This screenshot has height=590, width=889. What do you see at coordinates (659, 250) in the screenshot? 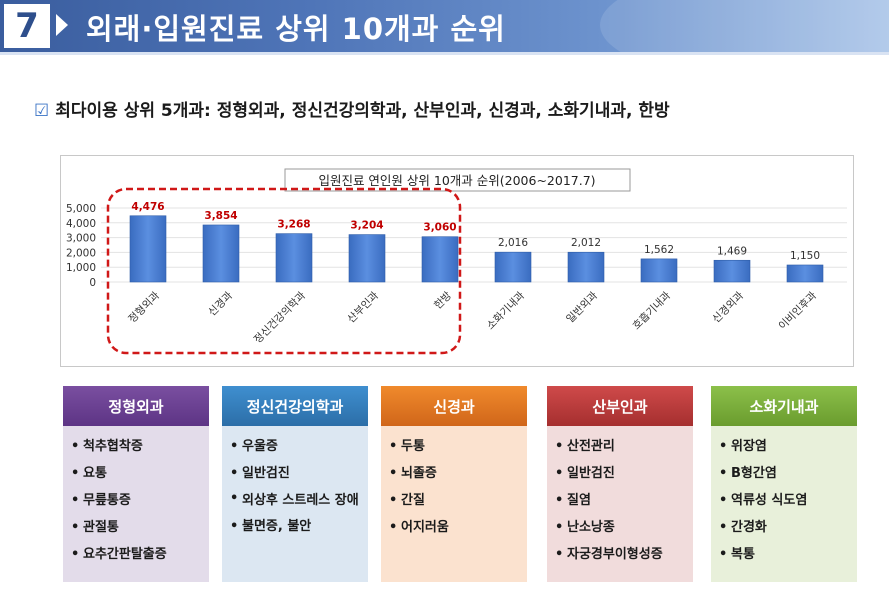
I see `data-label: 1,562` at bounding box center [659, 250].